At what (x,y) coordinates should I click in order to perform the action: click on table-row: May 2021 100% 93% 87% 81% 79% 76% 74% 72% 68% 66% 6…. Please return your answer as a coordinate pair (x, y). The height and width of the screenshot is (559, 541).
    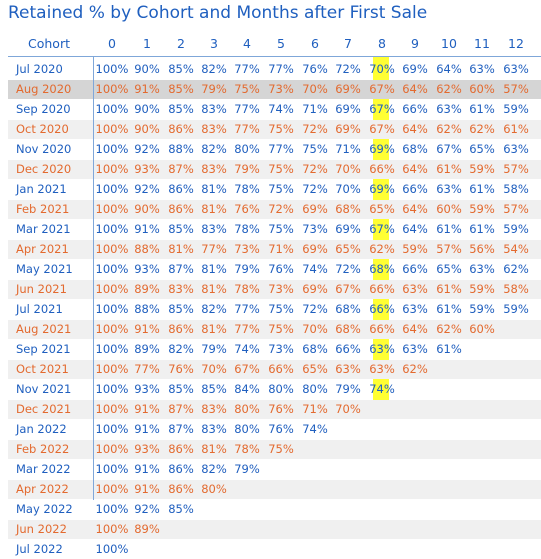
    Looking at the image, I should click on (274, 269).